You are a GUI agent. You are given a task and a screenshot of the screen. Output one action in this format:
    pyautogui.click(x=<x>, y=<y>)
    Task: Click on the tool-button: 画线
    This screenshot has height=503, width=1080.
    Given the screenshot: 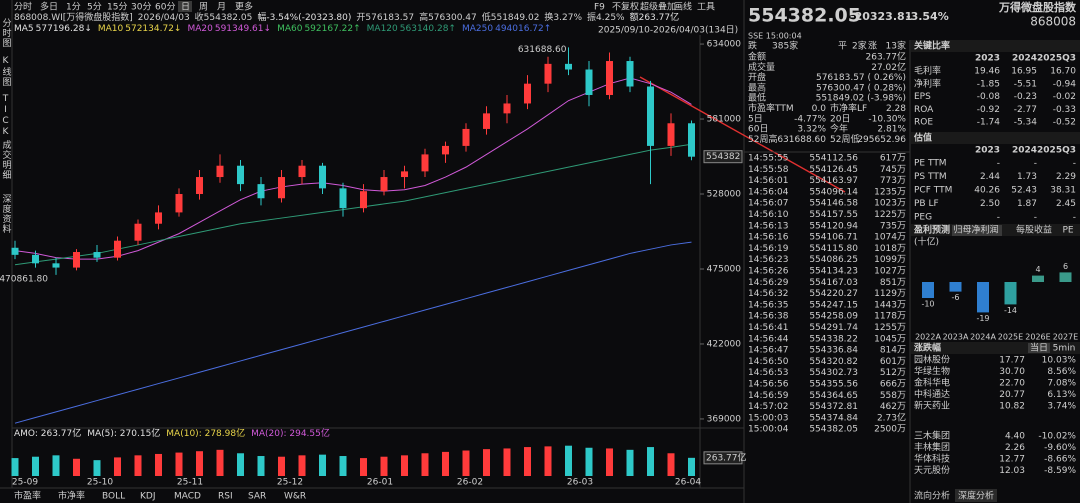 What is the action you would take?
    pyautogui.click(x=683, y=7)
    